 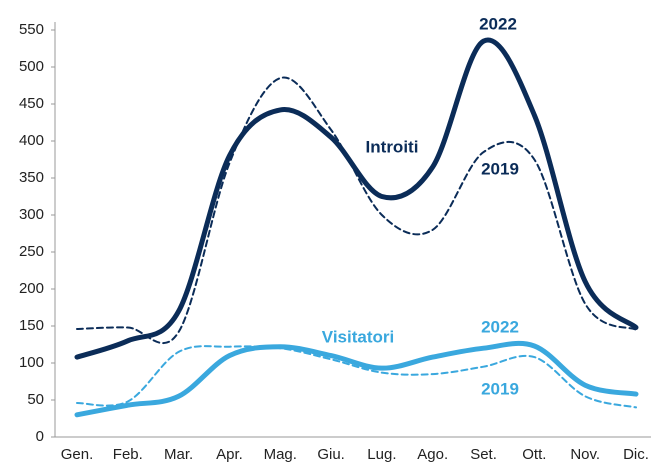 What do you see at coordinates (381, 454) in the screenshot?
I see `x-tick-label: Lug.` at bounding box center [381, 454].